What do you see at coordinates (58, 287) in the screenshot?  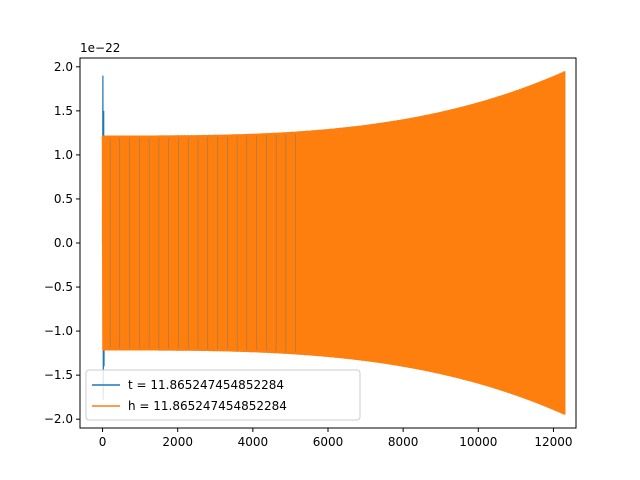 I see `y-tick-label: −0.5` at bounding box center [58, 287].